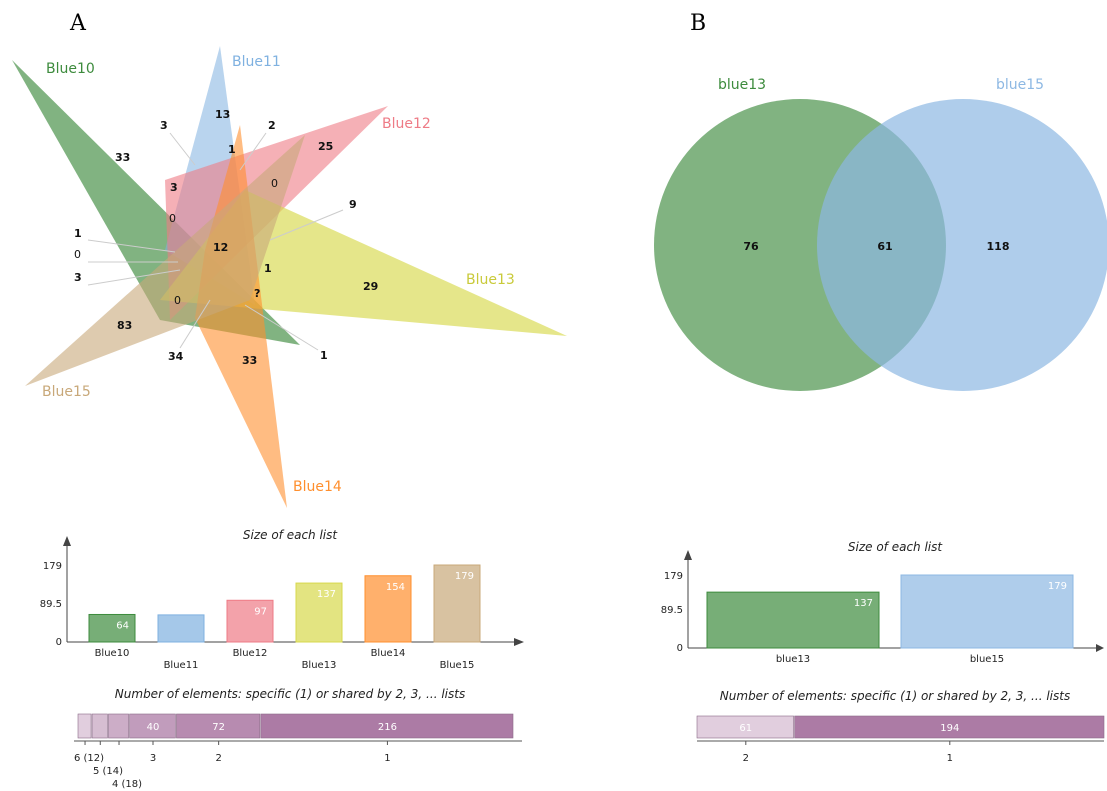 Image resolution: width=1107 pixels, height=791 pixels. I want to click on x-tick-label: Blue14, so click(388, 653).